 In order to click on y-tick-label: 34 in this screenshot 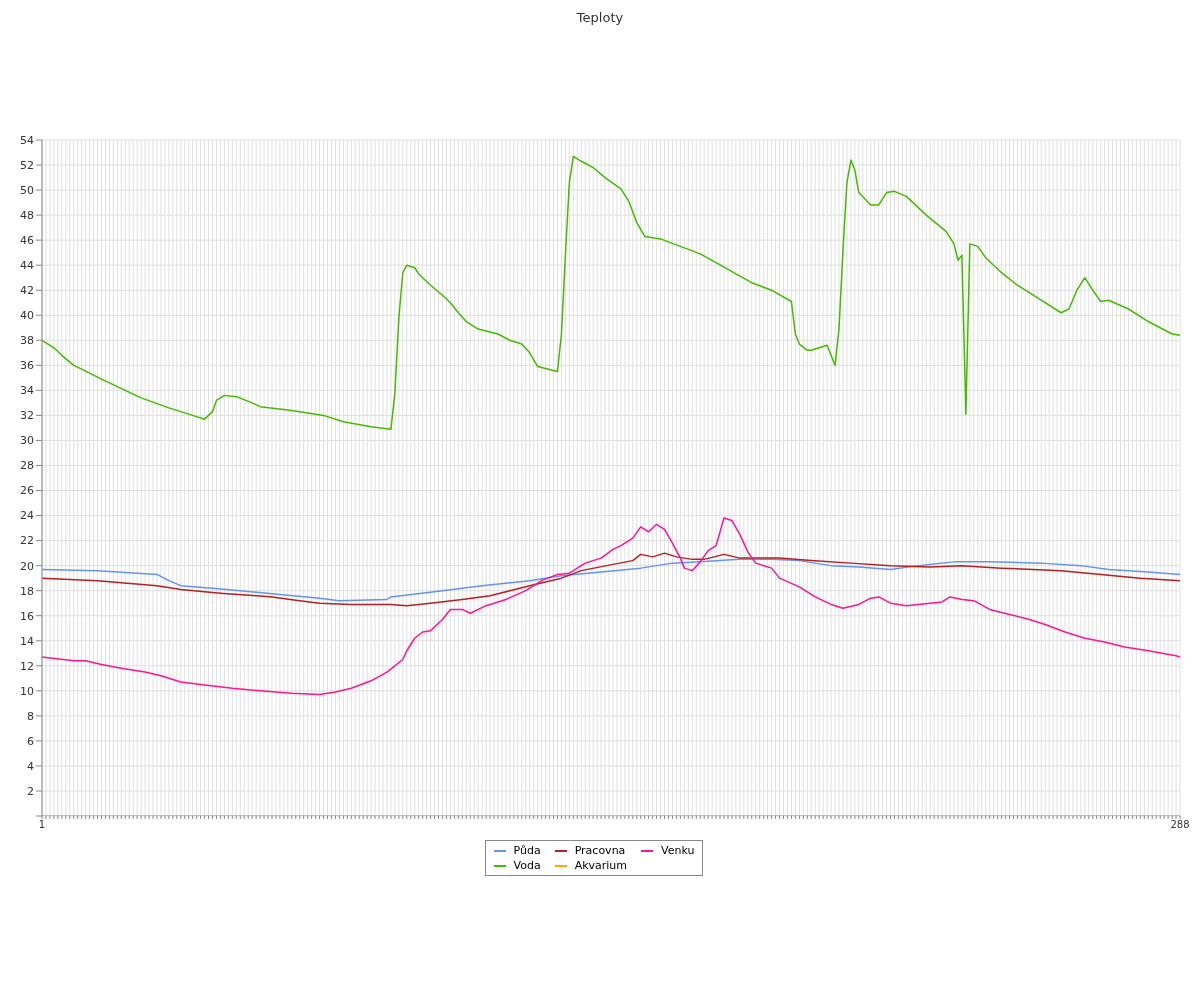, I will do `click(27, 391)`.